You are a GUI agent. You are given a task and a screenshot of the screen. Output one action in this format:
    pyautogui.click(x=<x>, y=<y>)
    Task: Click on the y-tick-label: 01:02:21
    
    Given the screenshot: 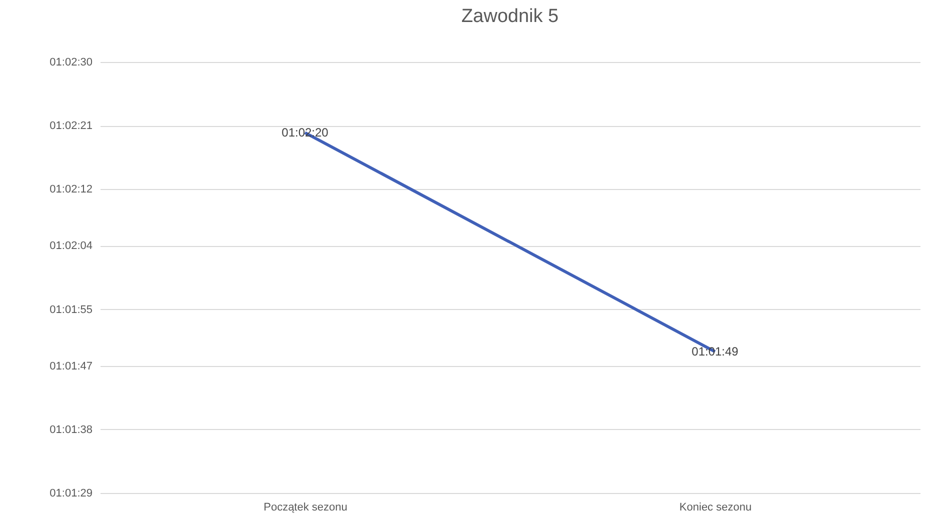 What is the action you would take?
    pyautogui.click(x=71, y=126)
    